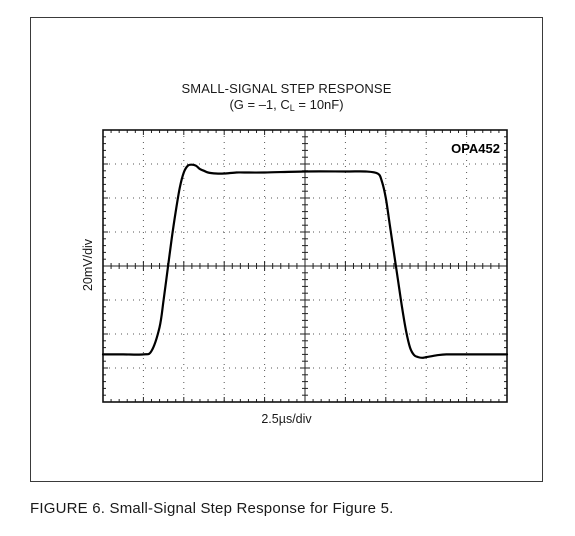 This screenshot has width=575, height=536. Describe the element at coordinates (292, 108) in the screenshot. I see `subtitle-subscript: L` at that location.